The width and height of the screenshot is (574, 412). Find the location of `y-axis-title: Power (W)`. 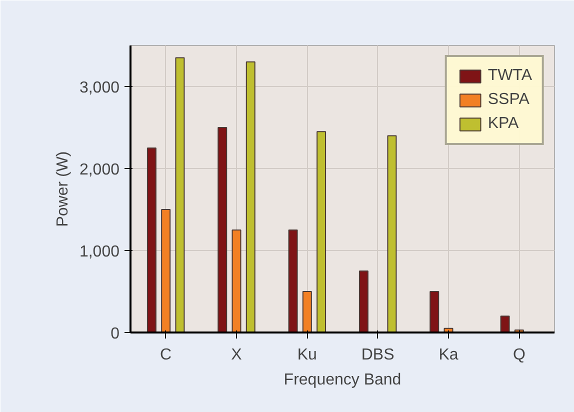

y-axis-title: Power (W) is located at coordinates (63, 189).